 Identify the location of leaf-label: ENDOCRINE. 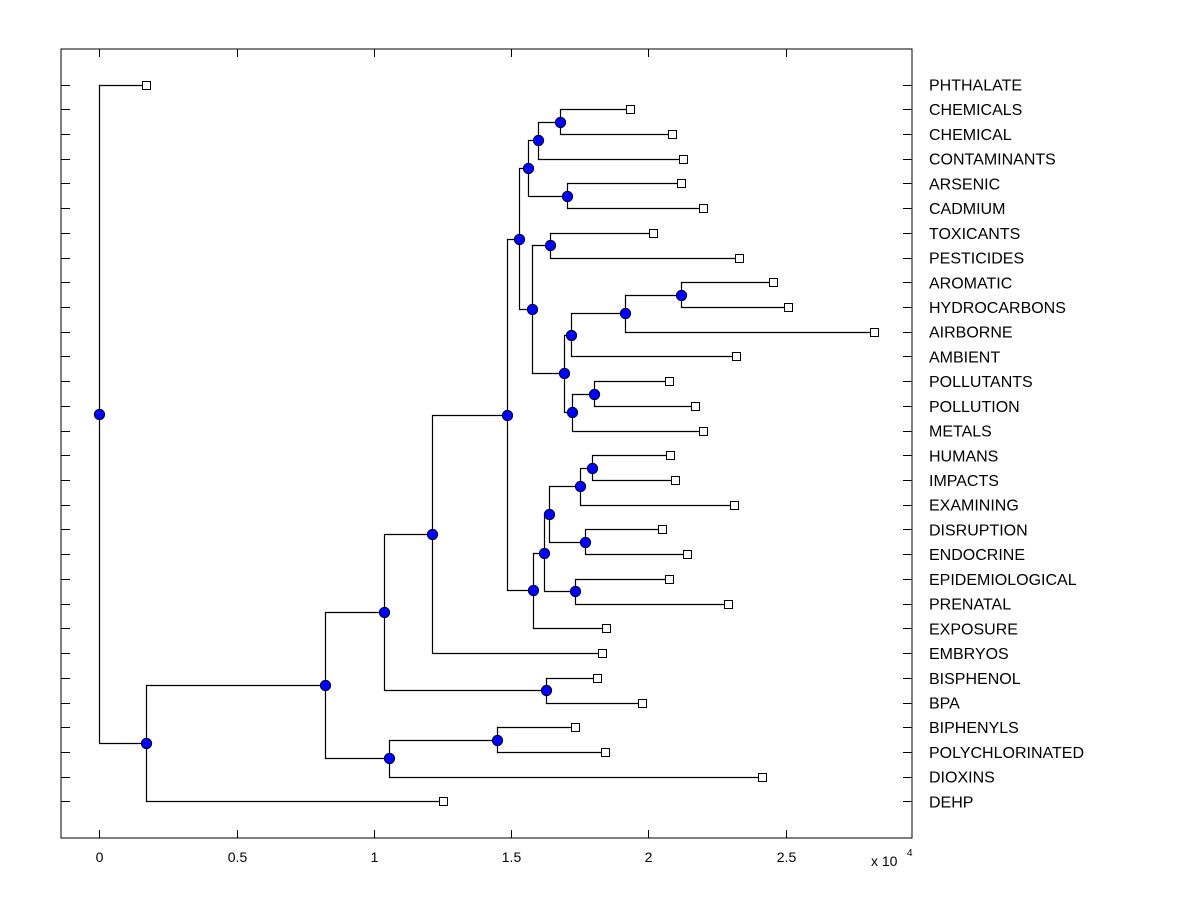
(977, 555).